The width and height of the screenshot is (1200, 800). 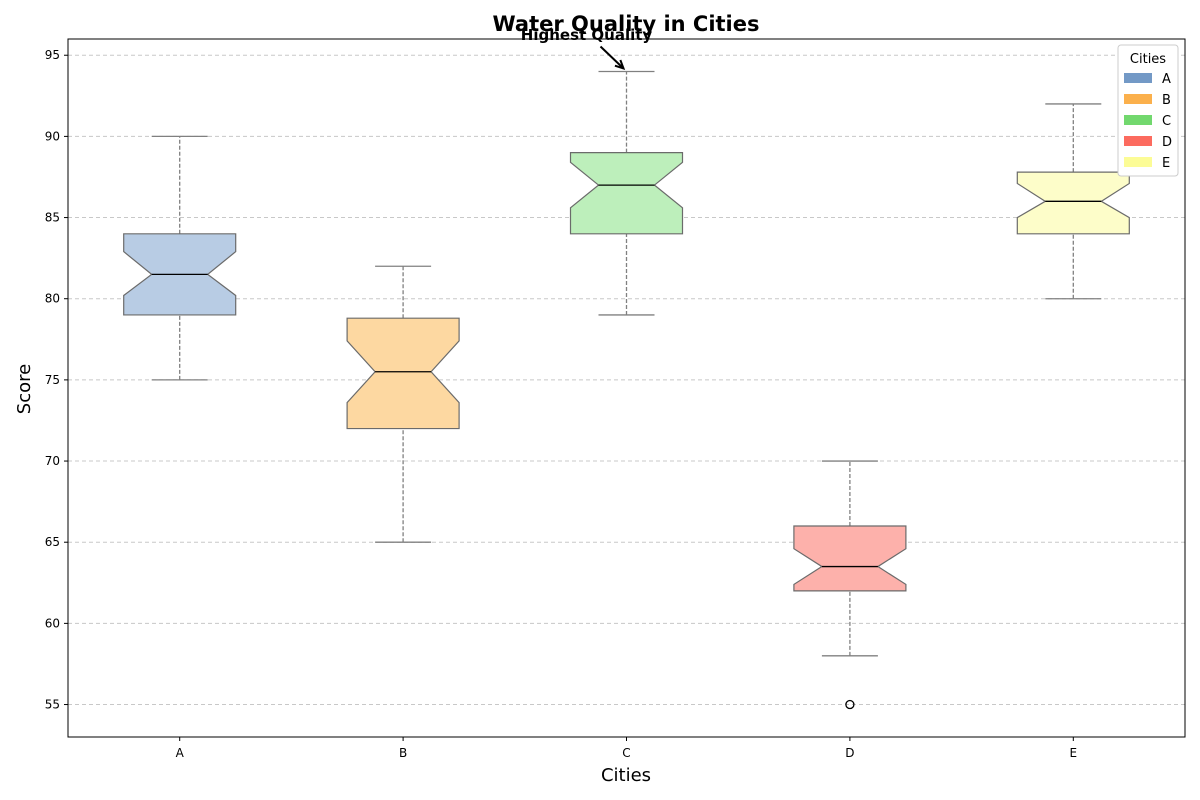 I want to click on y-axis: 55 60 65 70 75 80 85 90 95, so click(x=56, y=380).